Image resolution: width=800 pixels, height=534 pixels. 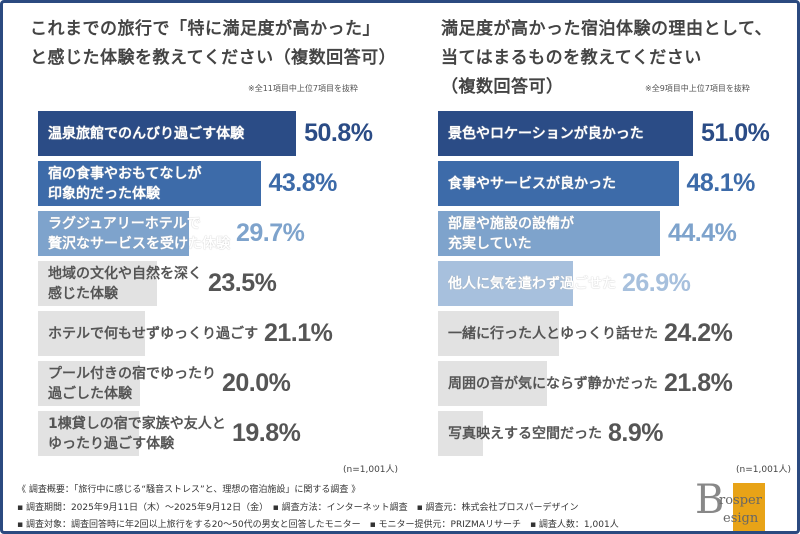 I want to click on bar-value-label: 50.8%, so click(x=338, y=133).